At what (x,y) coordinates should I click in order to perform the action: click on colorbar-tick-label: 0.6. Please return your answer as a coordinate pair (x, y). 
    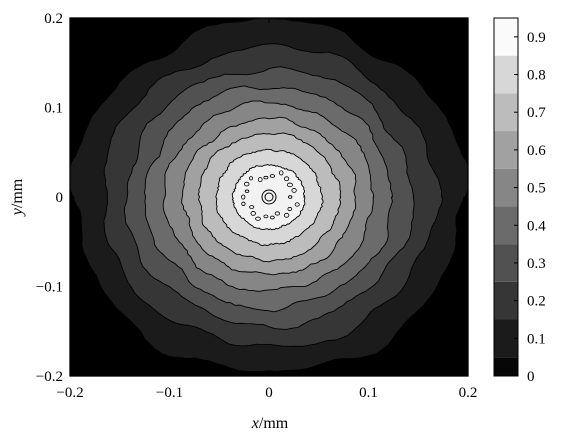
    Looking at the image, I should click on (536, 151).